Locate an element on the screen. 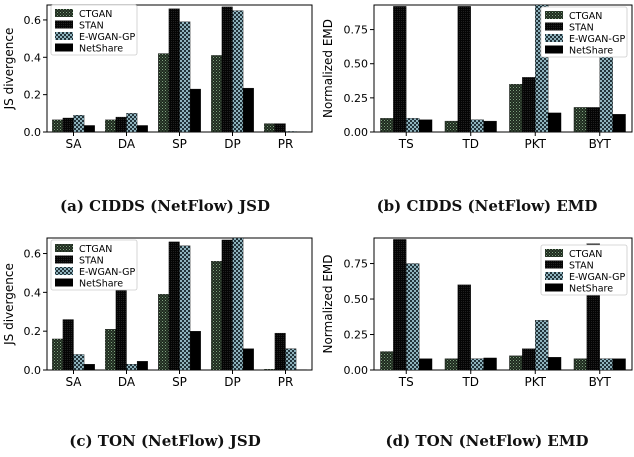 This screenshot has width=634, height=457. y-axis-label: JS divergence is located at coordinates (9, 69).